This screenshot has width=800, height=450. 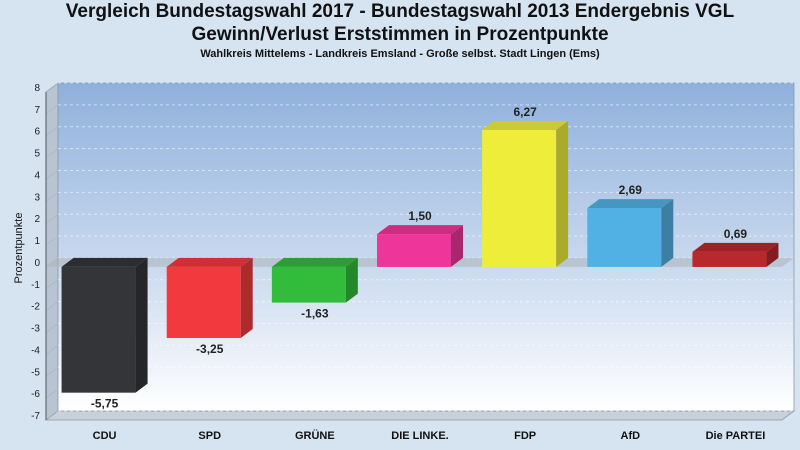 I want to click on x-tick-label: SPD, so click(x=209, y=436).